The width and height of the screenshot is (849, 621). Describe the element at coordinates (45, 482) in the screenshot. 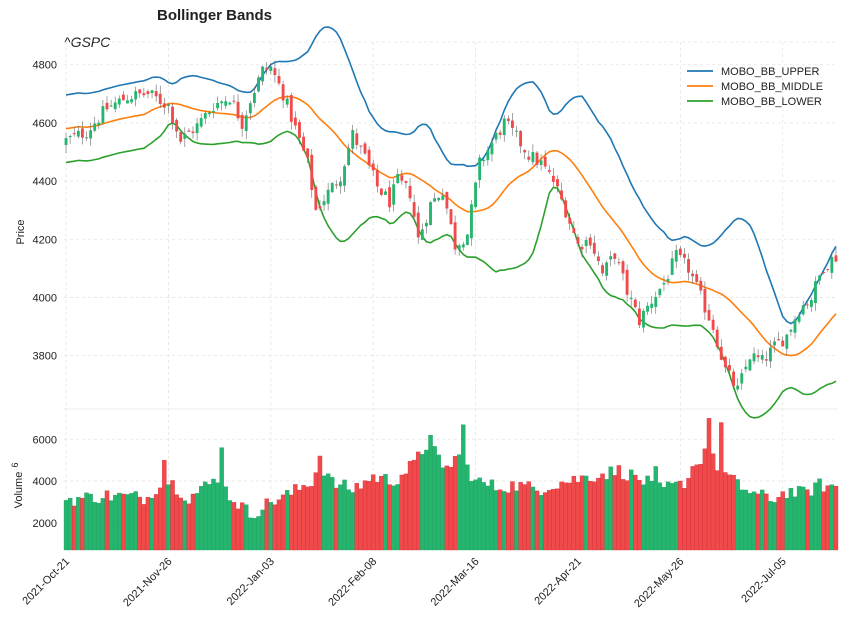

I see `volume-tick-label: 4000` at that location.